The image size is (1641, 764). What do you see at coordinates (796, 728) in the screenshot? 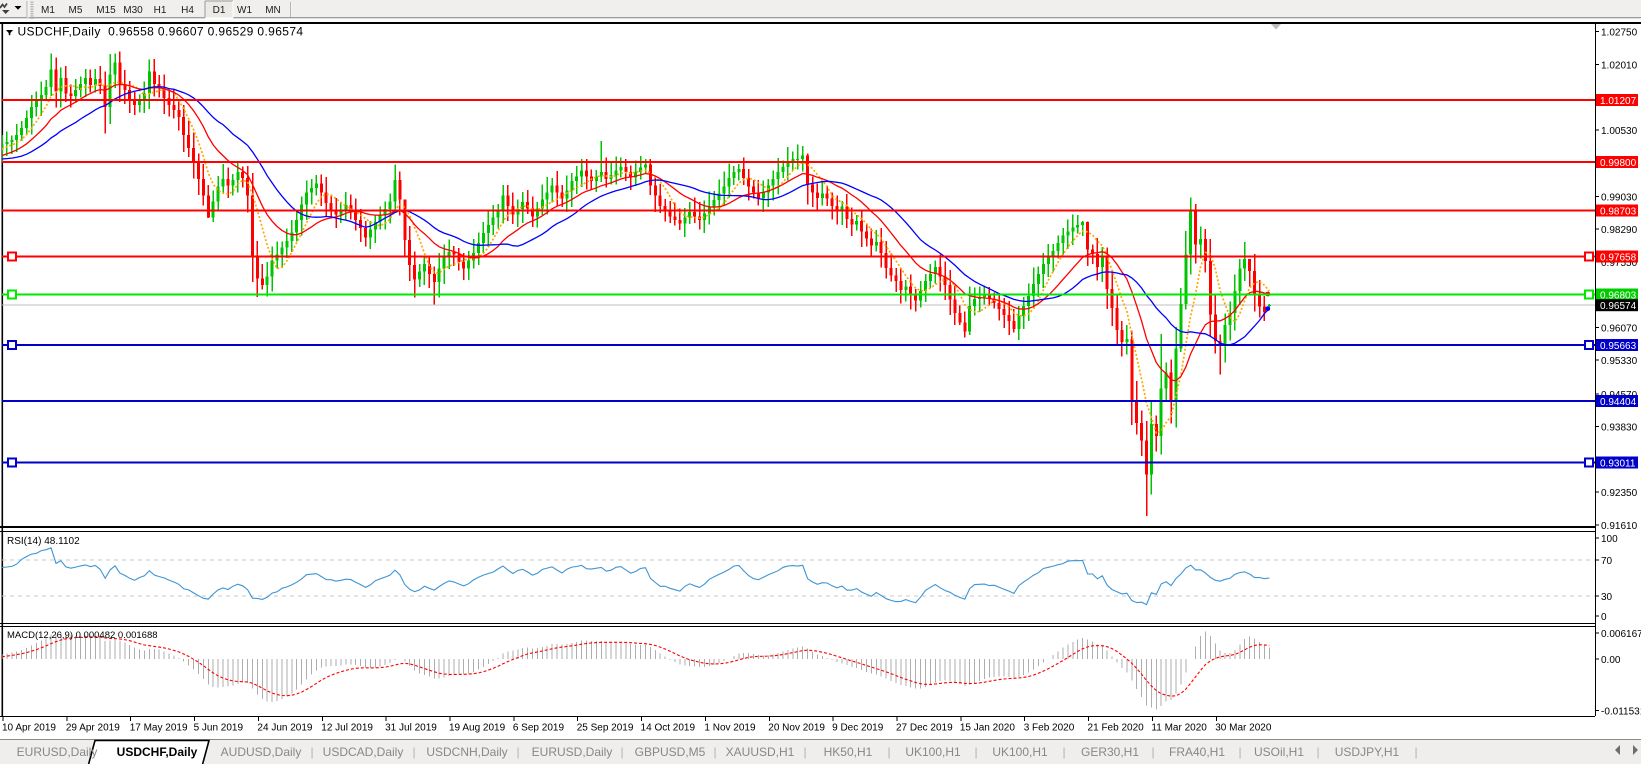
I see `svg-text: 20 Nov 2019` at bounding box center [796, 728].